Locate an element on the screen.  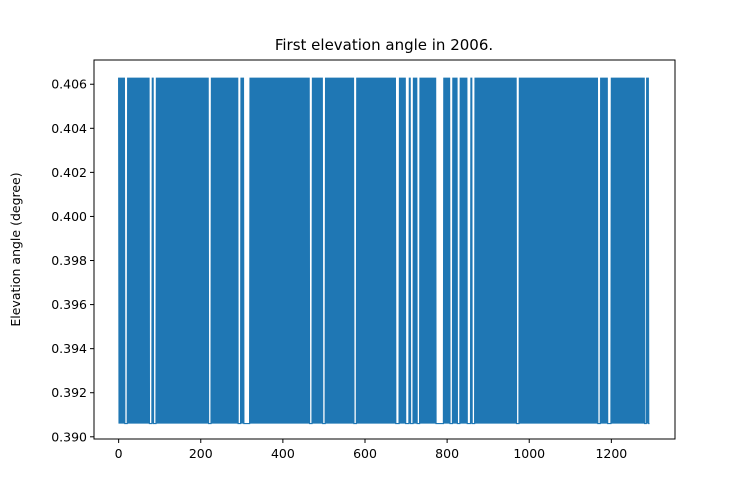
x-tick-label: 200 is located at coordinates (201, 453).